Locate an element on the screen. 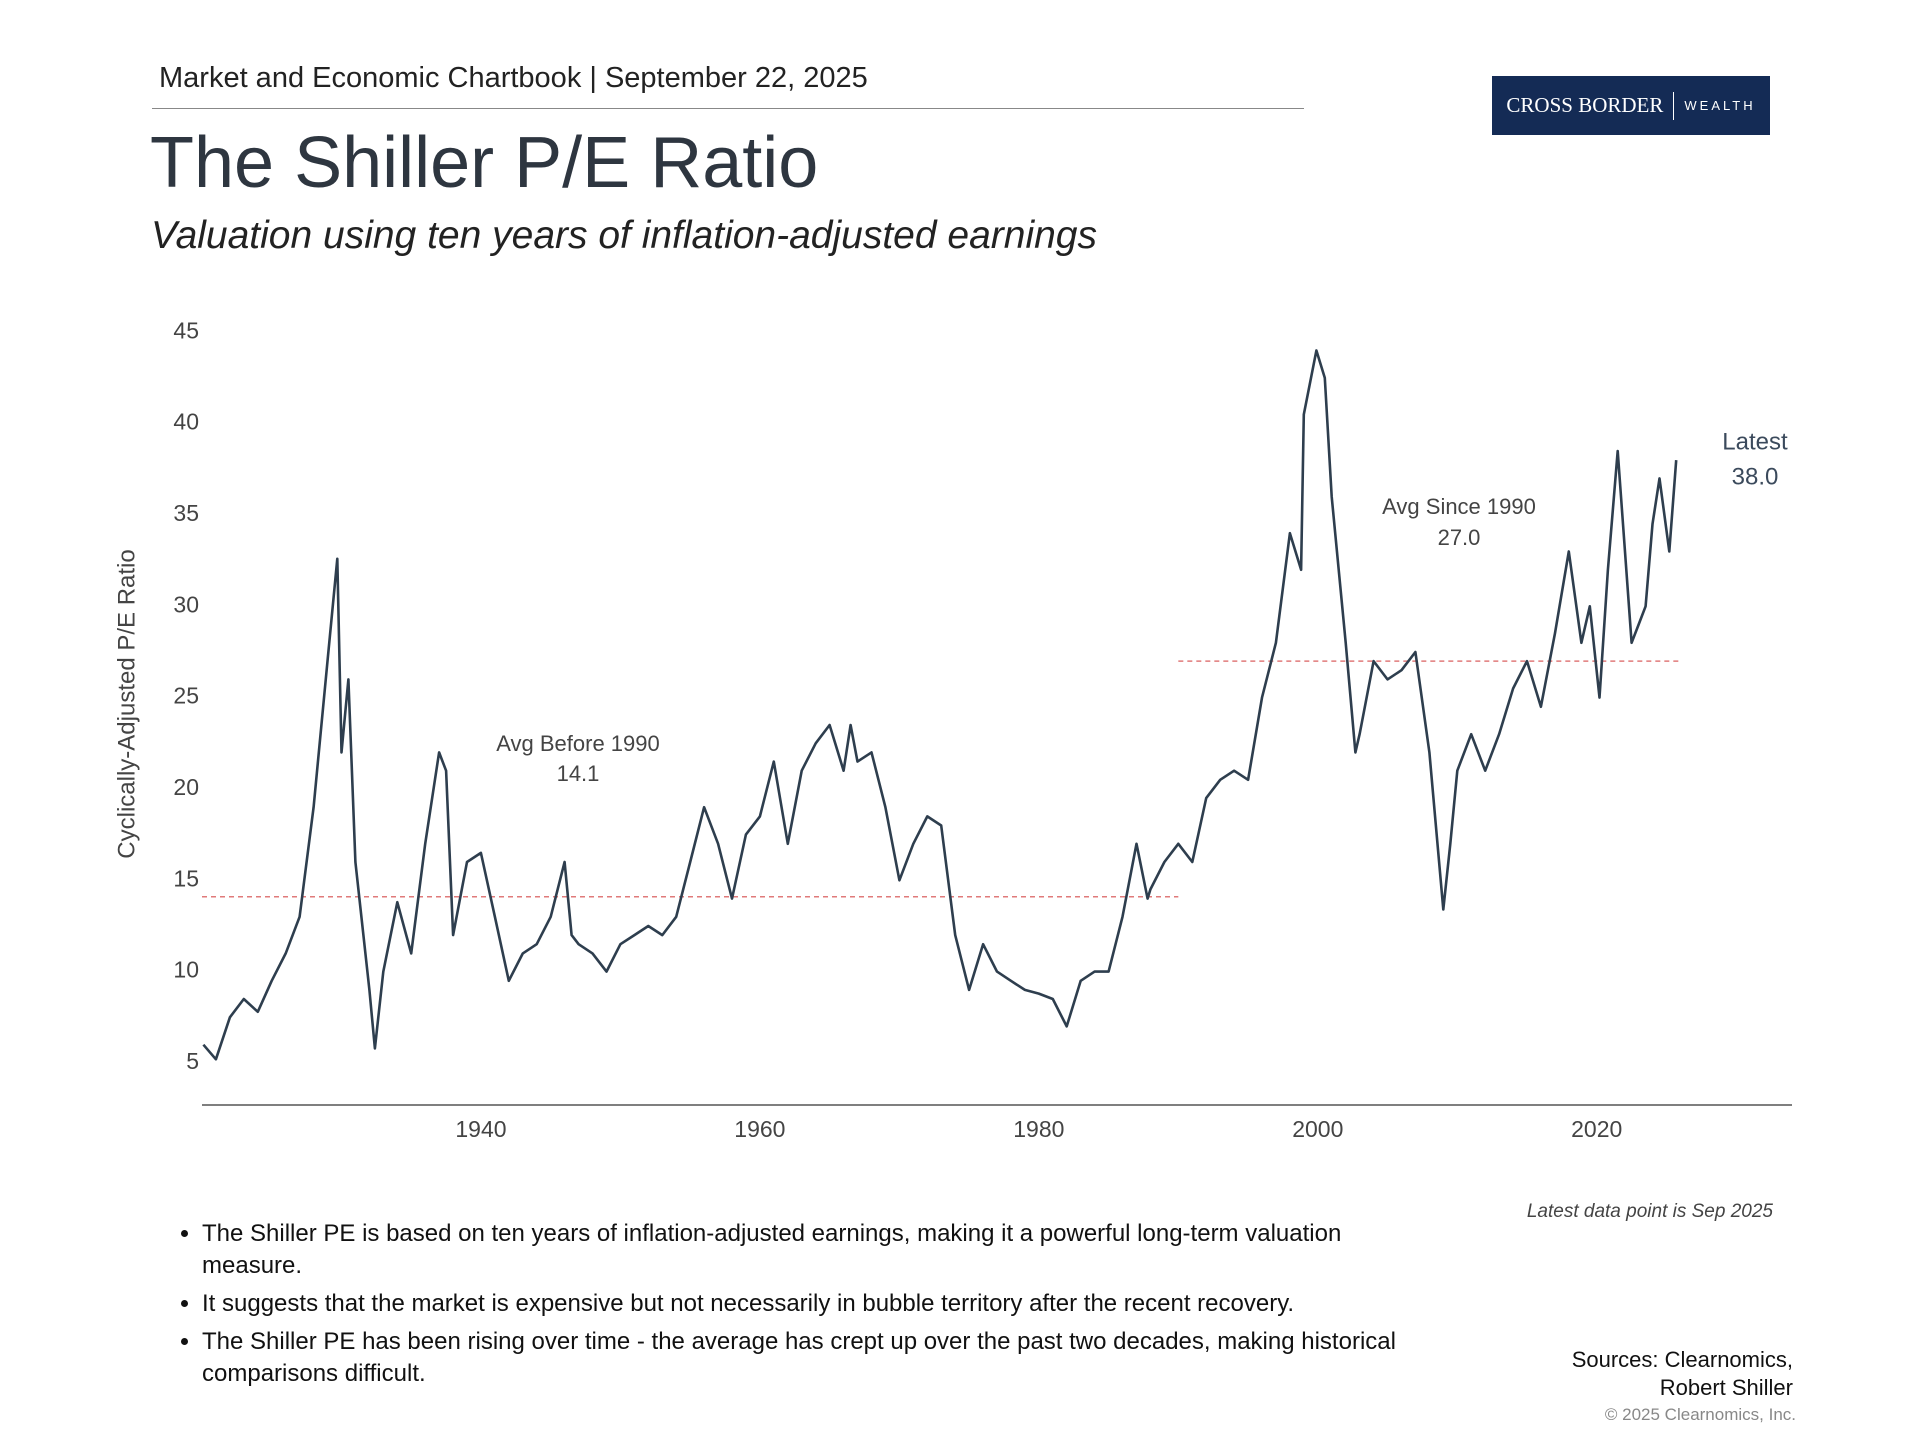 The image size is (1920, 1440). y-axis-label: Cyclically-Adjusted P/E Ratio is located at coordinates (126, 703).